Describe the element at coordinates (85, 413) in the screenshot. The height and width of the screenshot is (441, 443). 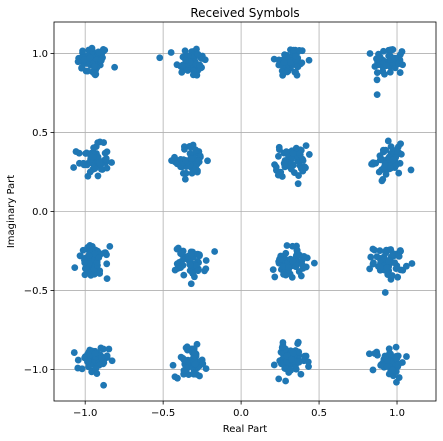
I see `x-tick-label: −1.0` at that location.